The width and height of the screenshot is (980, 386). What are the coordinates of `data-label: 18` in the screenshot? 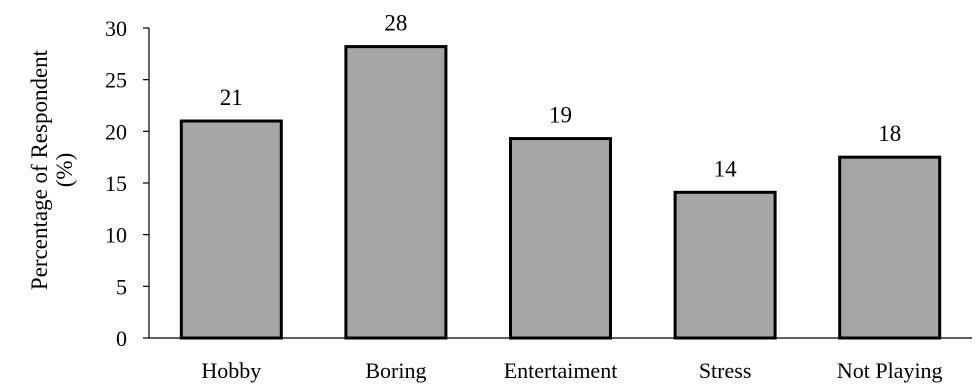 It's located at (889, 133).